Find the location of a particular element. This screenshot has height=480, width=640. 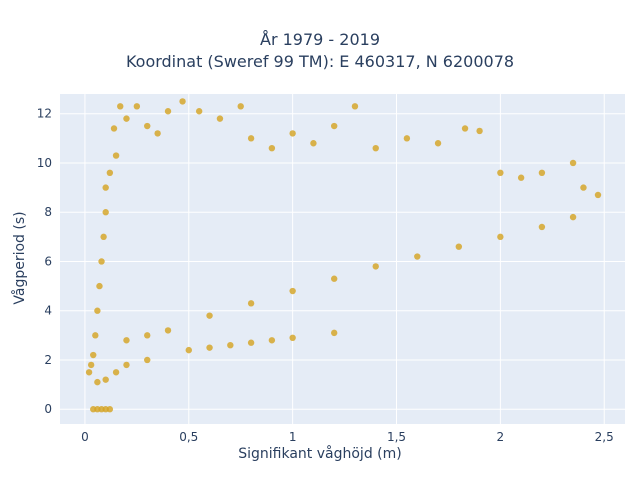

x-tick-label: 1 is located at coordinates (293, 437).